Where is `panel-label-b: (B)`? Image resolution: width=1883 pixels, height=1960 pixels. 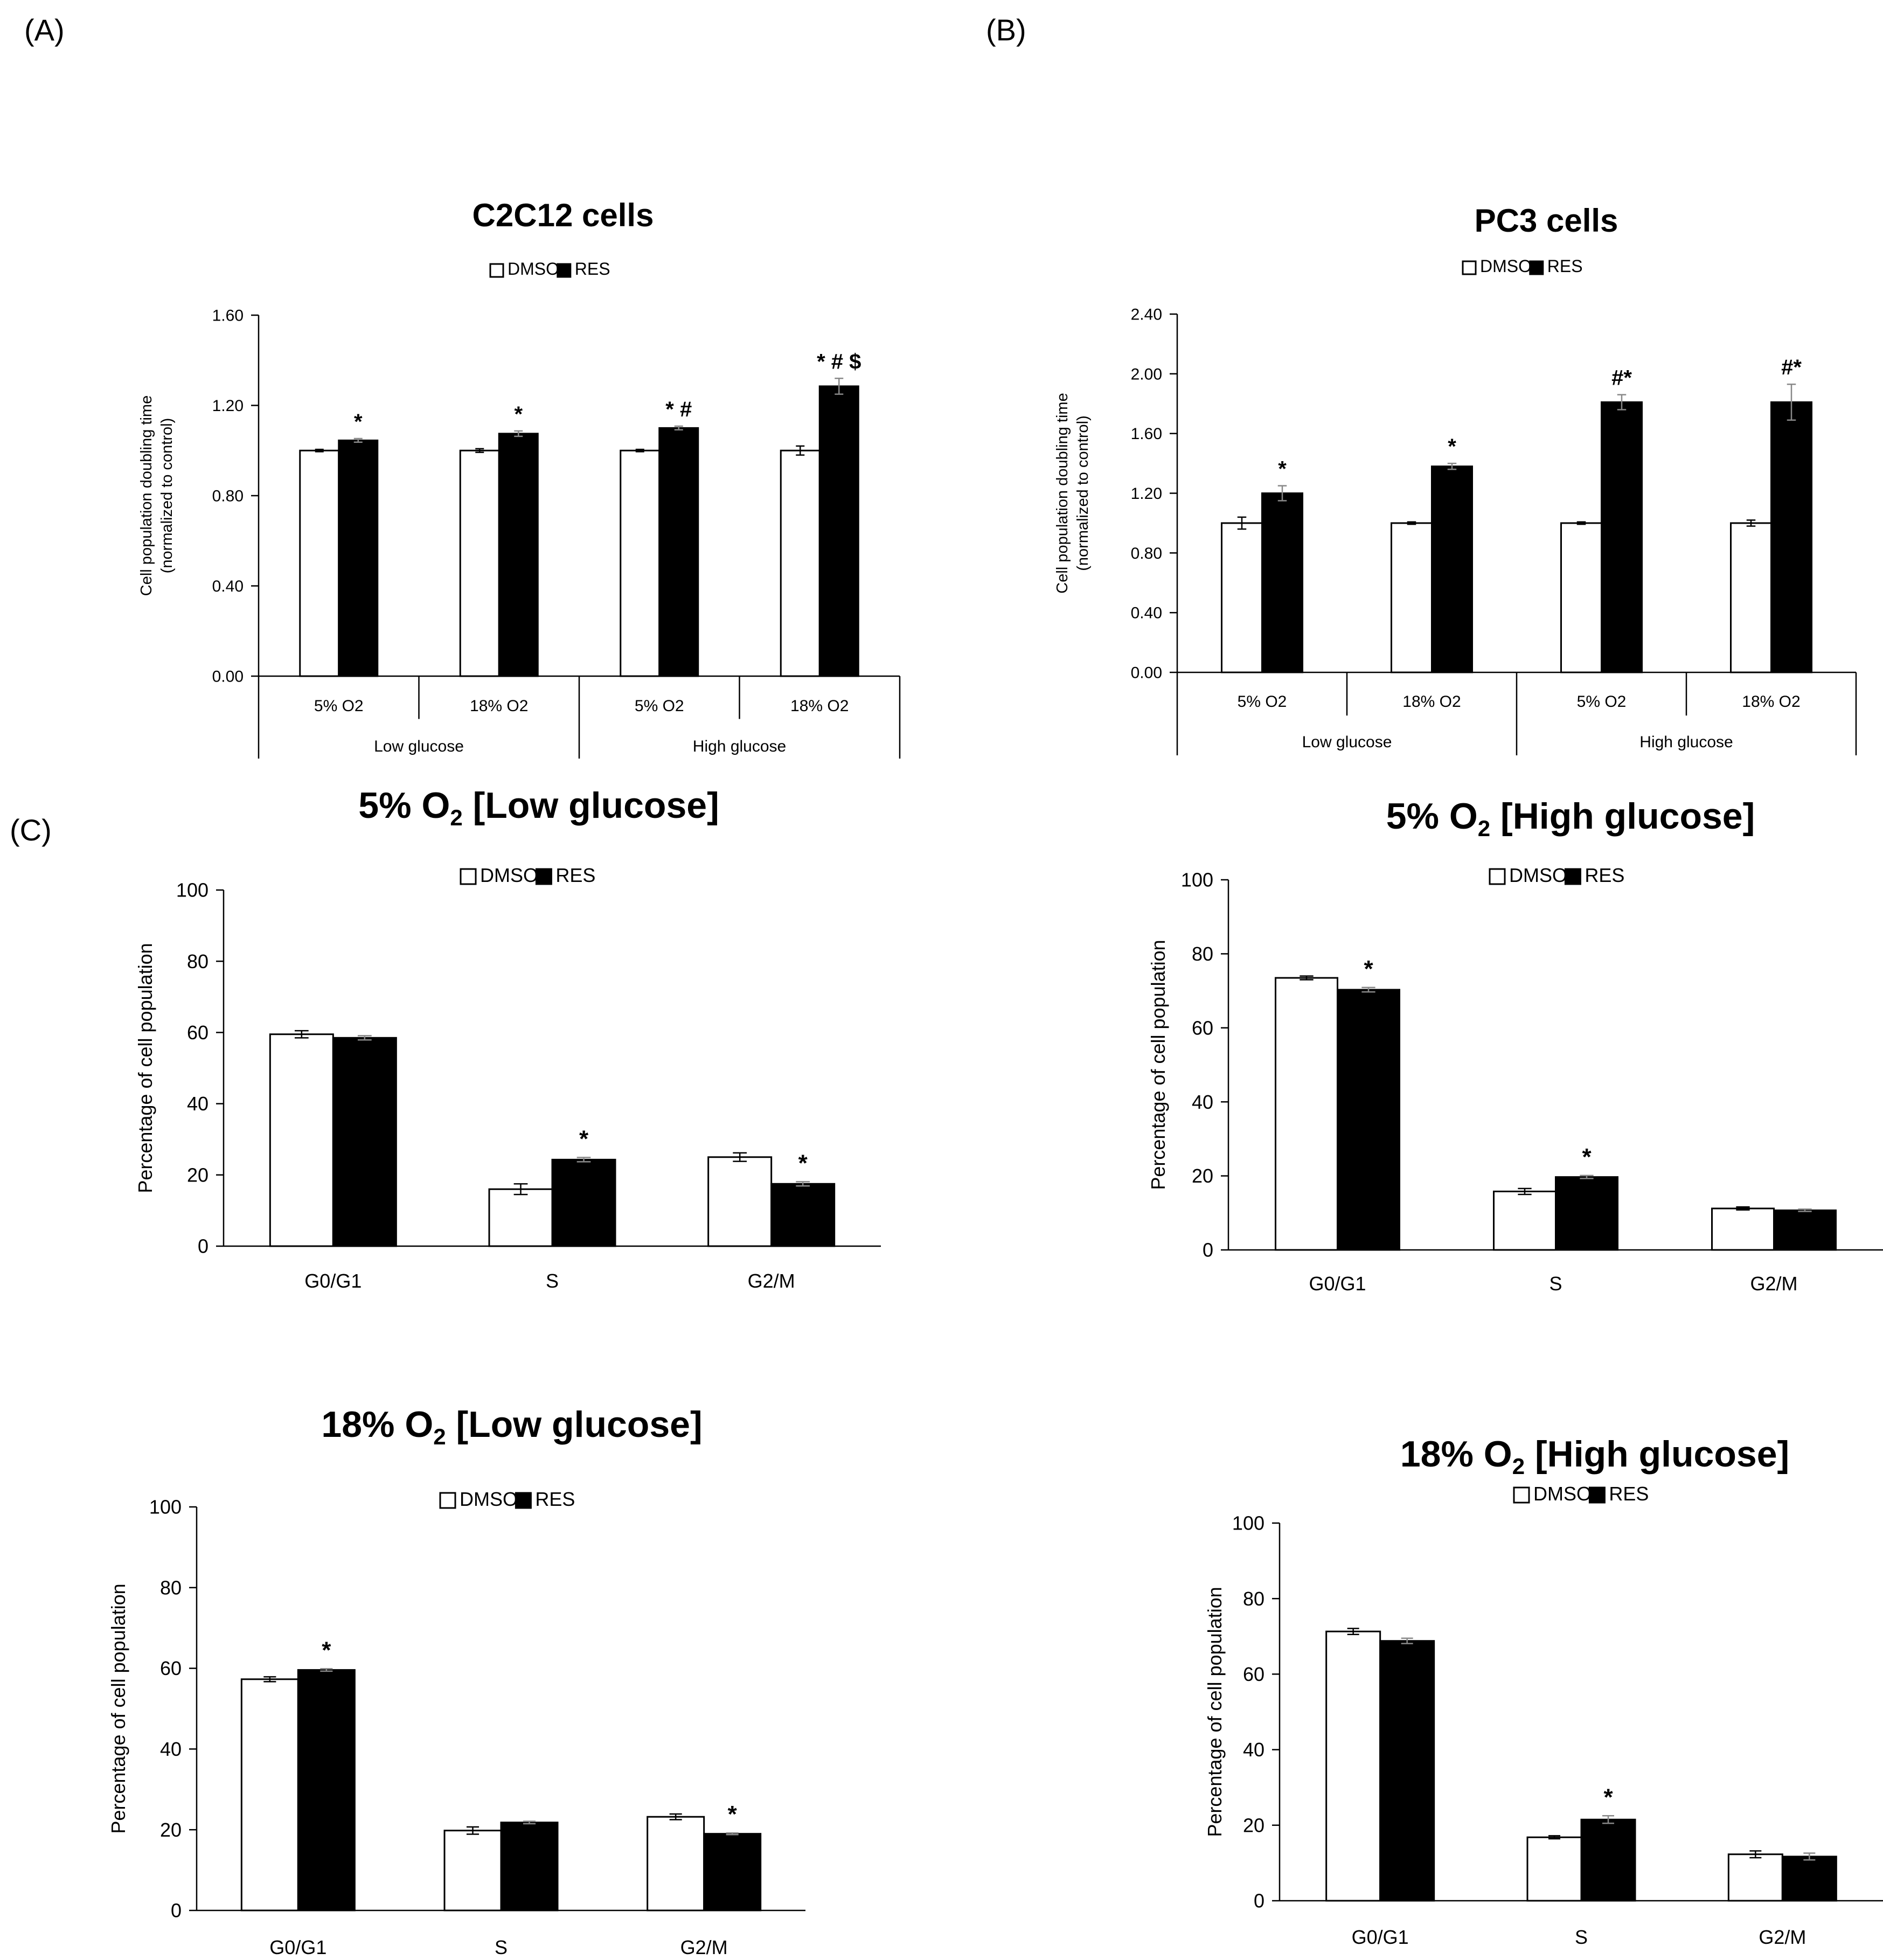
panel-label-b: (B) is located at coordinates (1006, 30).